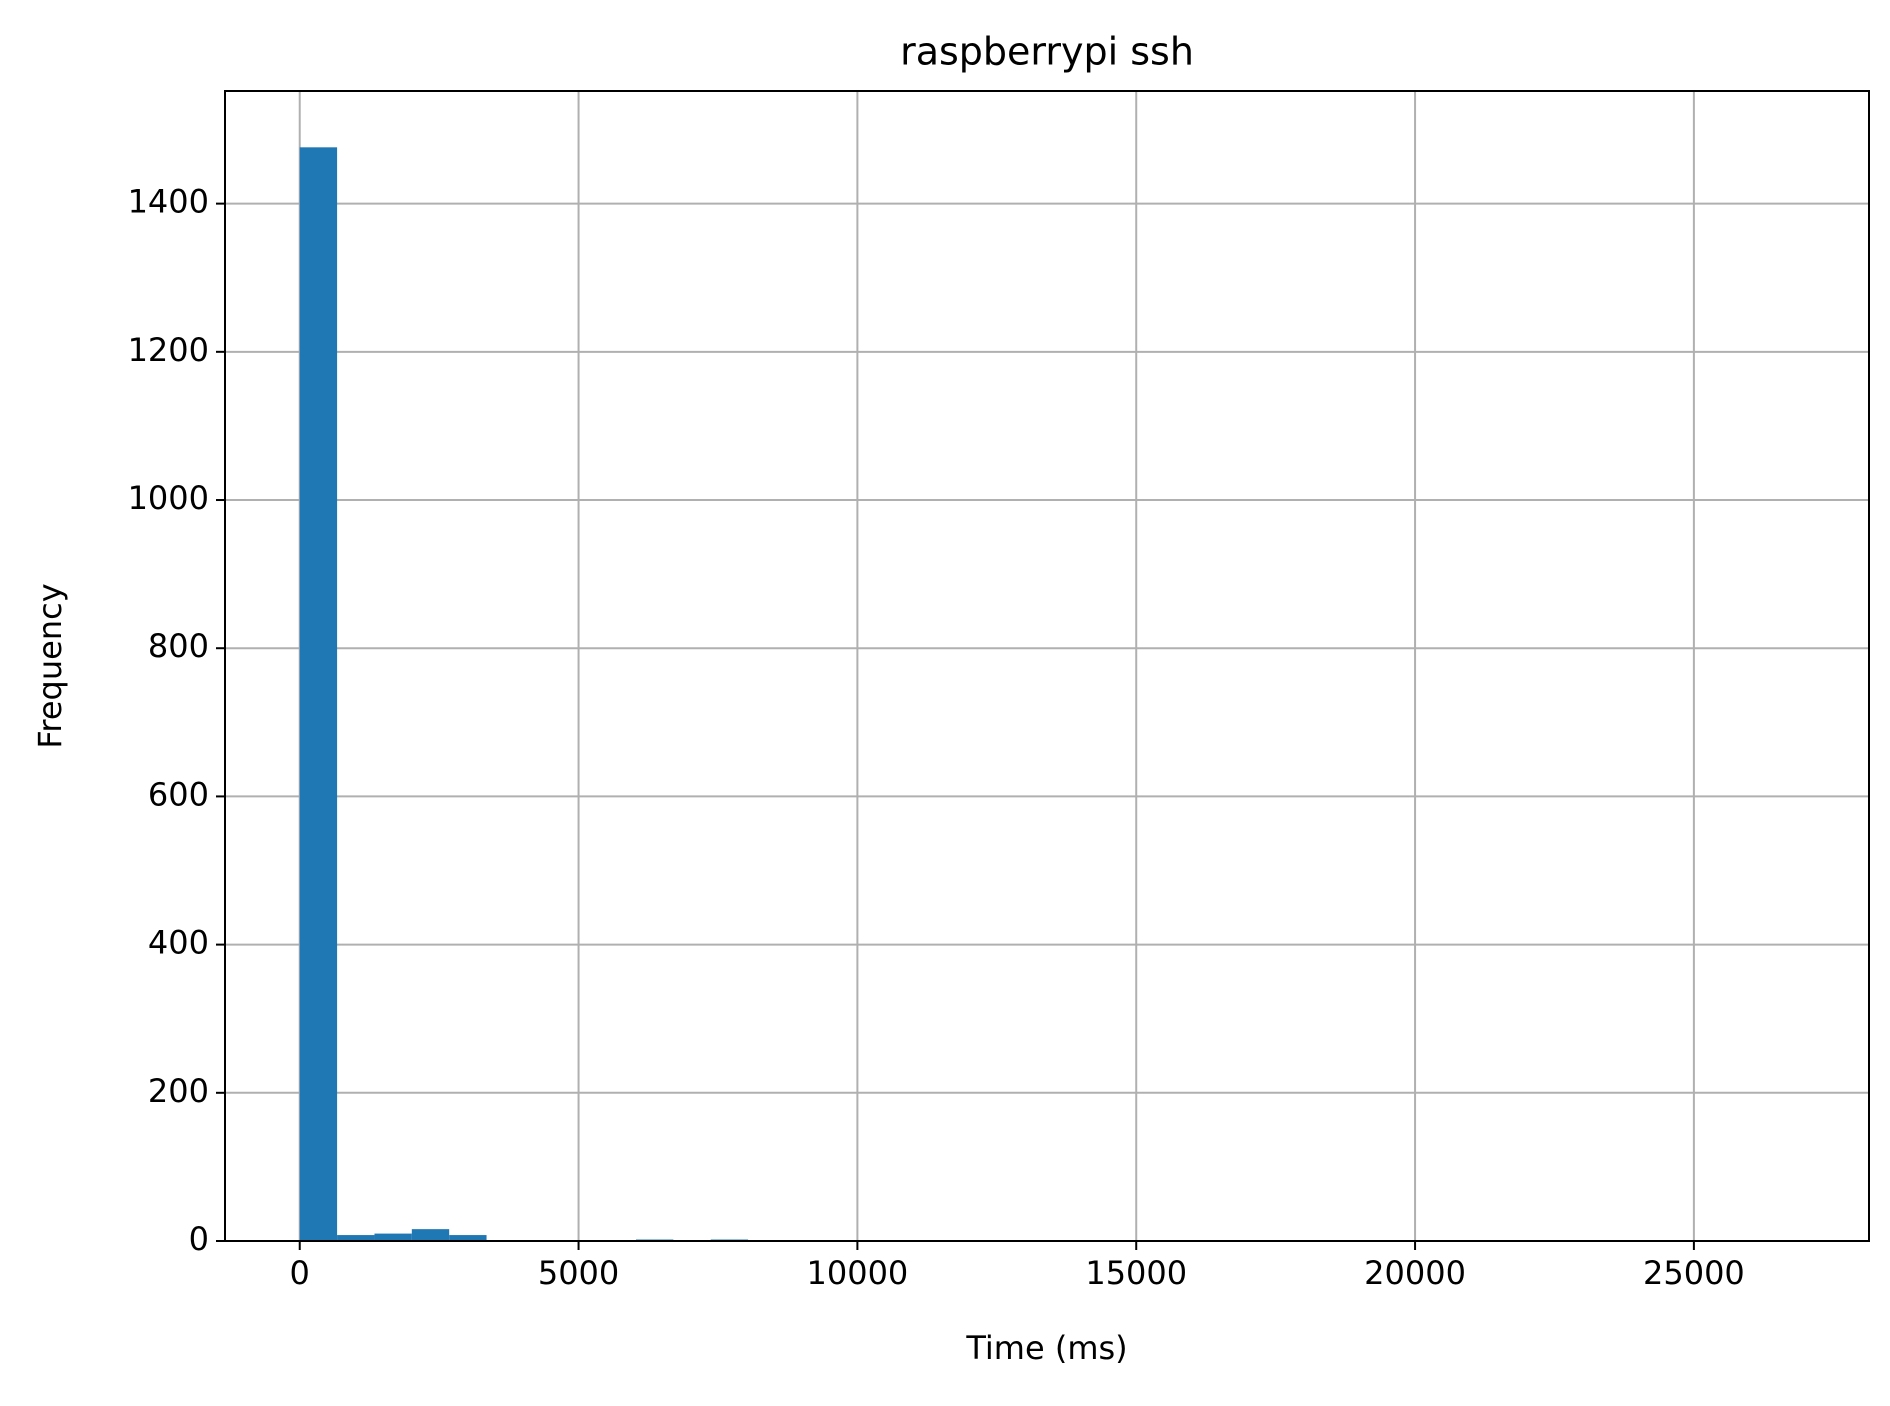  I want to click on chart-title: raspberrypi ssh, so click(1047, 52).